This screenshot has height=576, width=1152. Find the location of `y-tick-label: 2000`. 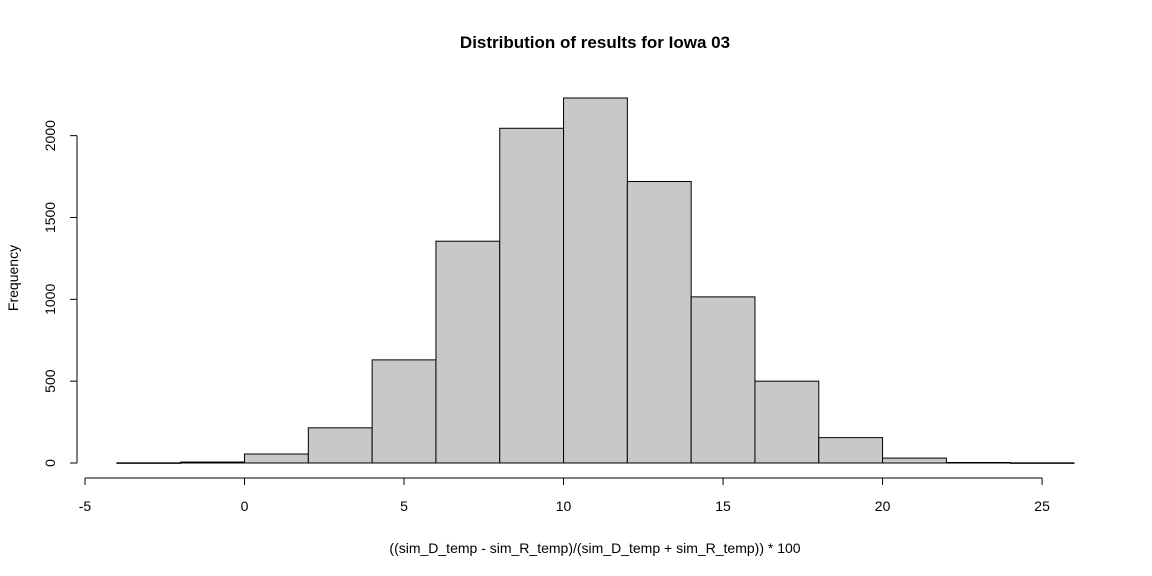

y-tick-label: 2000 is located at coordinates (50, 135).